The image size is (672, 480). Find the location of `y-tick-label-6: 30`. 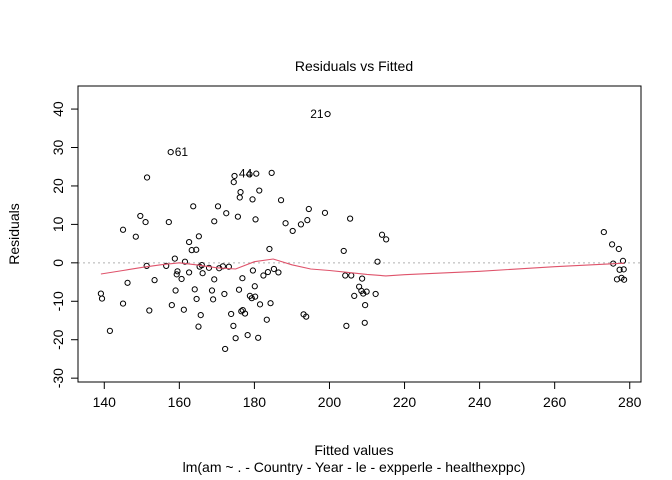

y-tick-label-6: 30 is located at coordinates (58, 148).